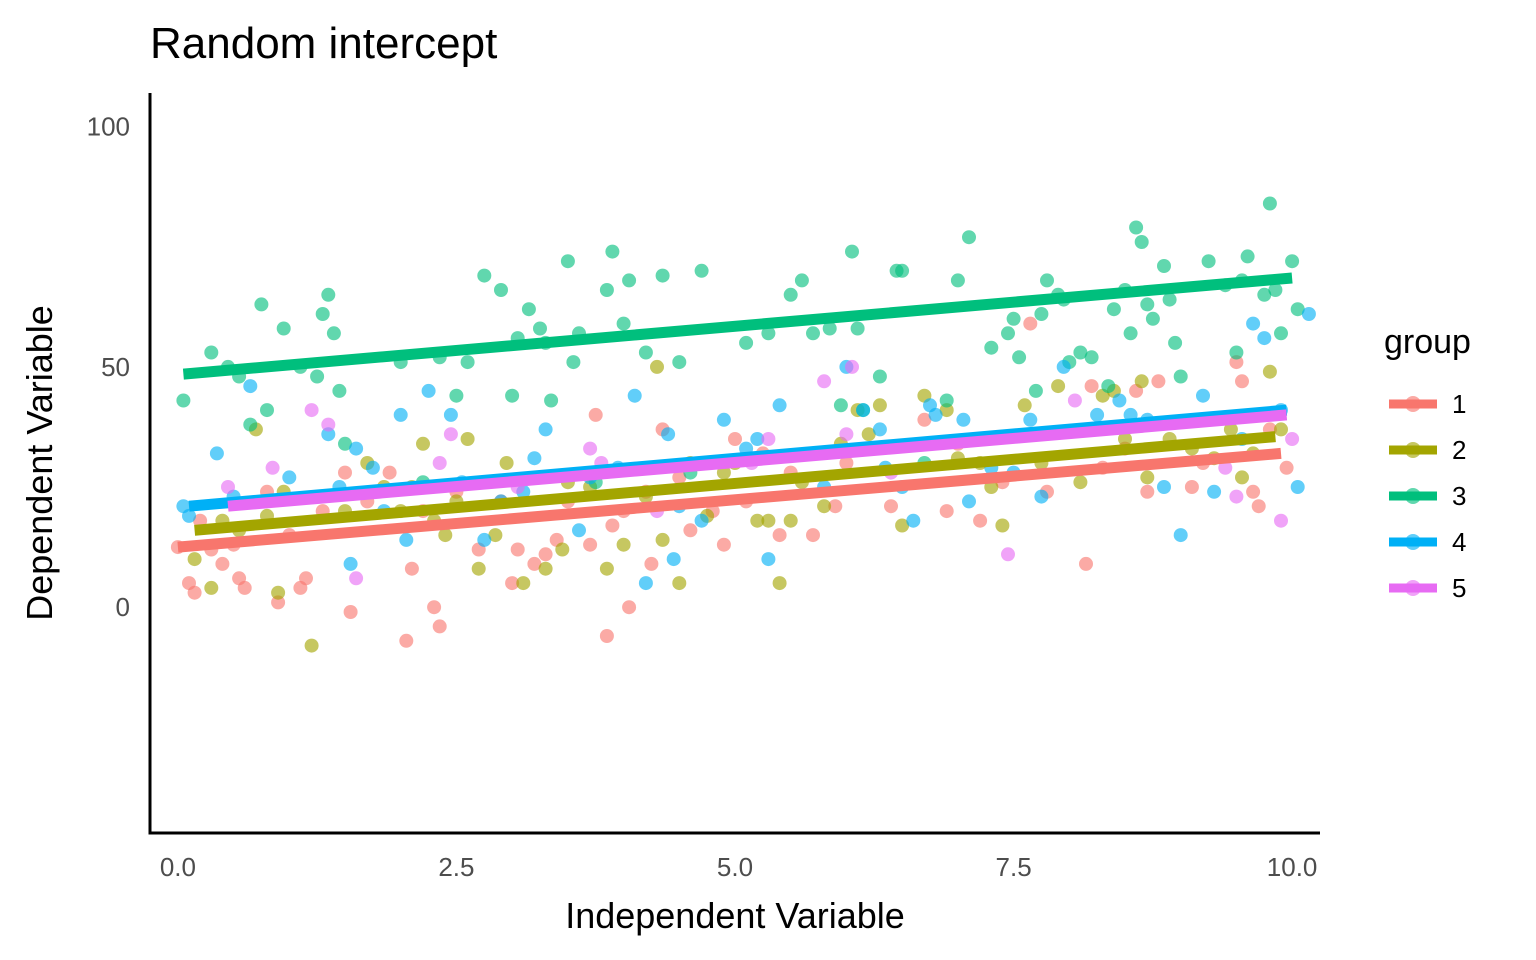 The image size is (1536, 960). I want to click on legend-item-5: 5, so click(1427, 588).